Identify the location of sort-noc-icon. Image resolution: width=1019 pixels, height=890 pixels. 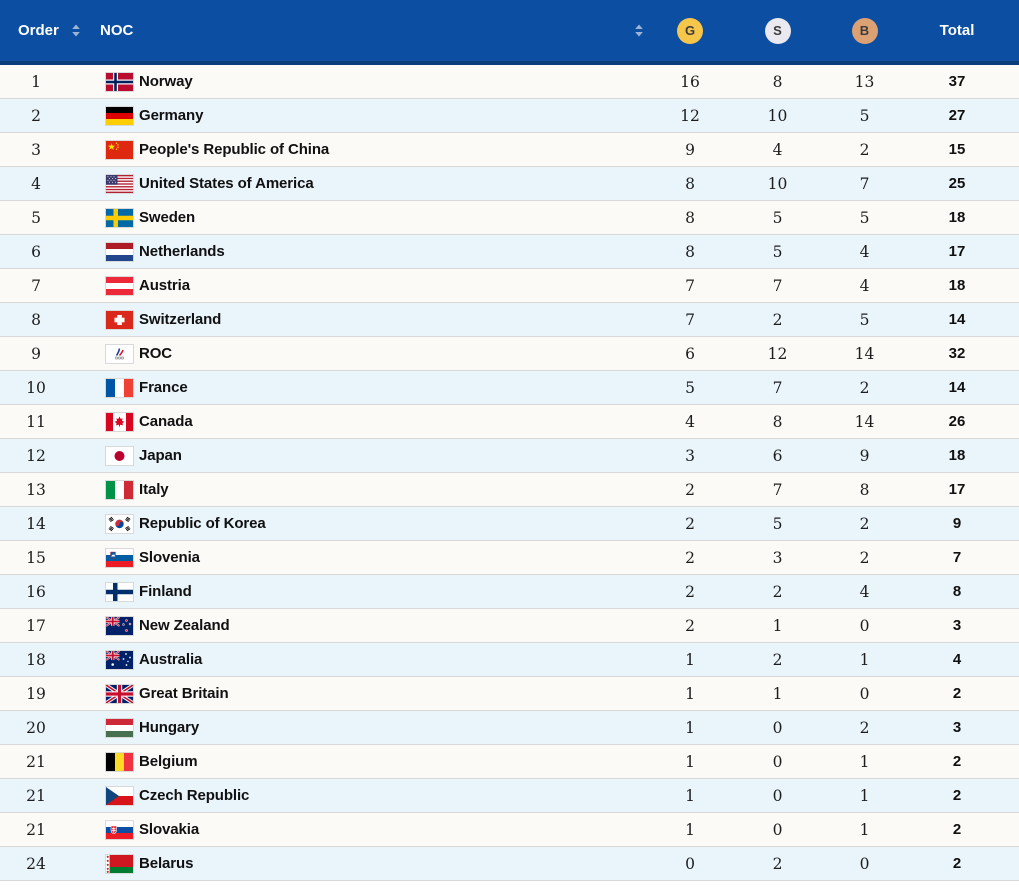
(639, 30).